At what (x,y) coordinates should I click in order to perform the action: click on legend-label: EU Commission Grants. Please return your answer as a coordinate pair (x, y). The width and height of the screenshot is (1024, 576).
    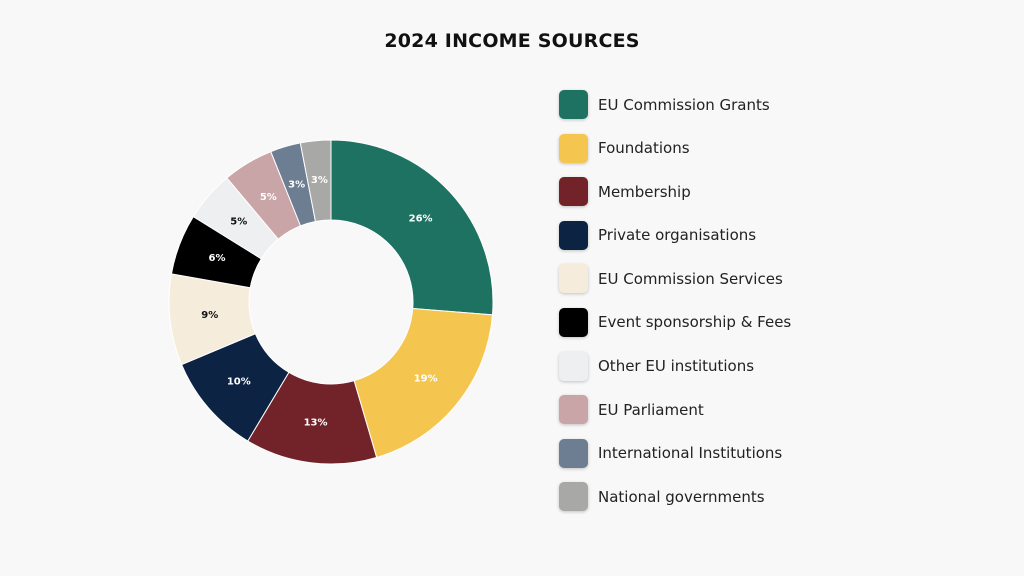
    Looking at the image, I should click on (684, 104).